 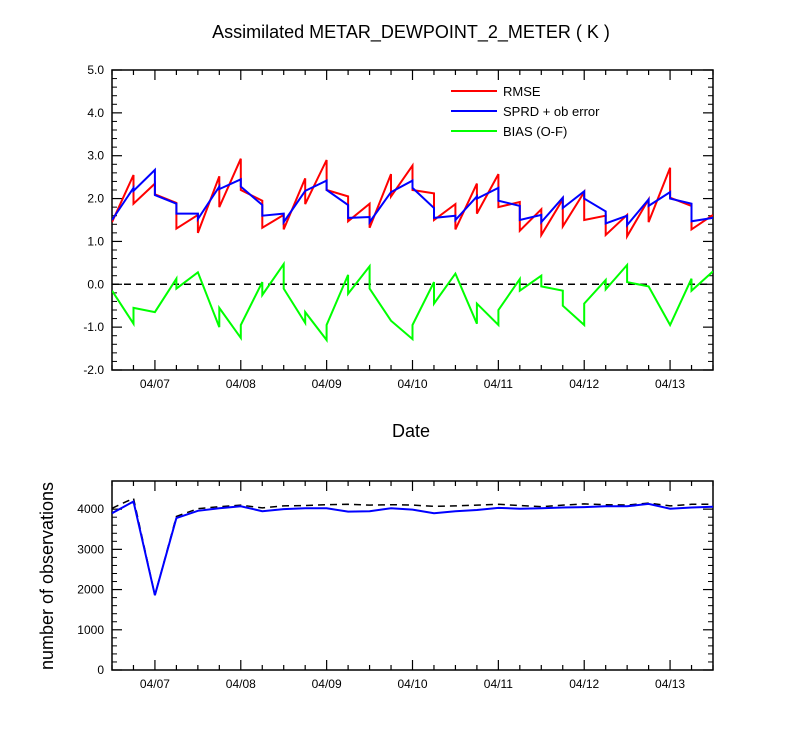 What do you see at coordinates (47, 576) in the screenshot?
I see `y-axis-label: number of observations` at bounding box center [47, 576].